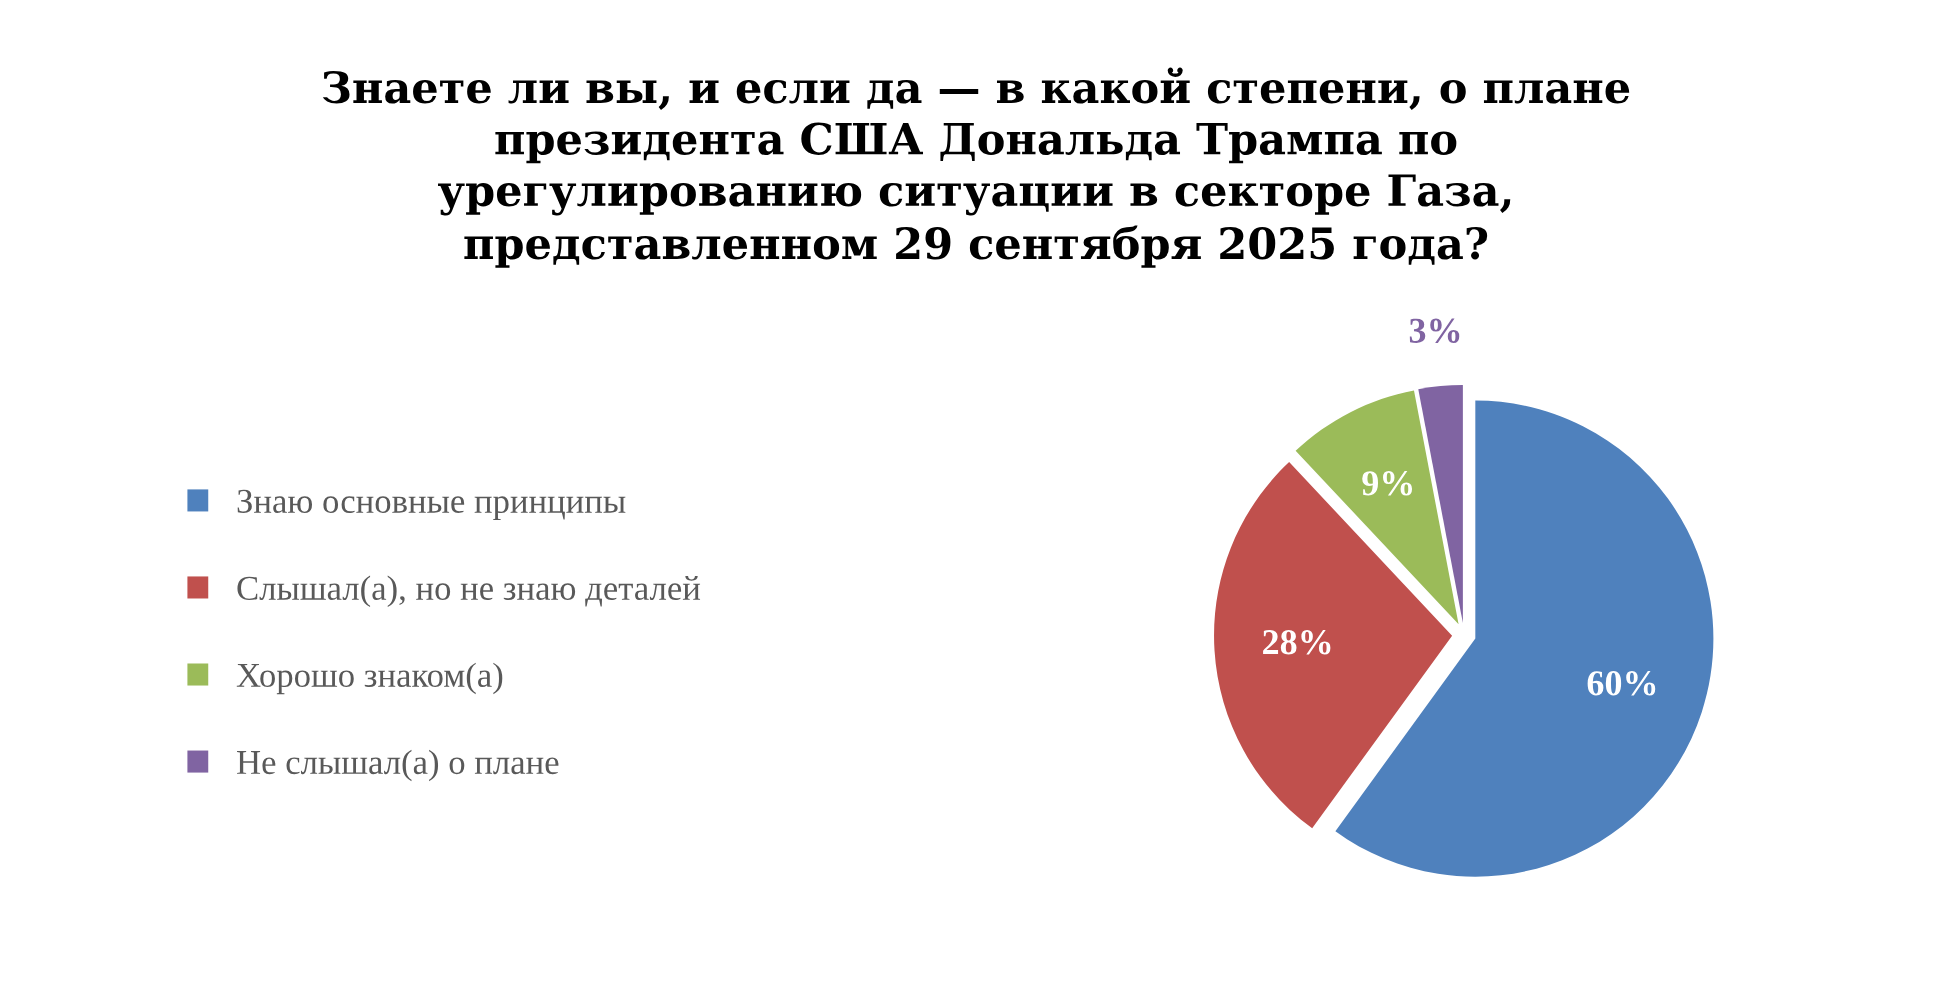  Describe the element at coordinates (431, 505) in the screenshot. I see `legend-label: Знаю основные принципы` at that location.